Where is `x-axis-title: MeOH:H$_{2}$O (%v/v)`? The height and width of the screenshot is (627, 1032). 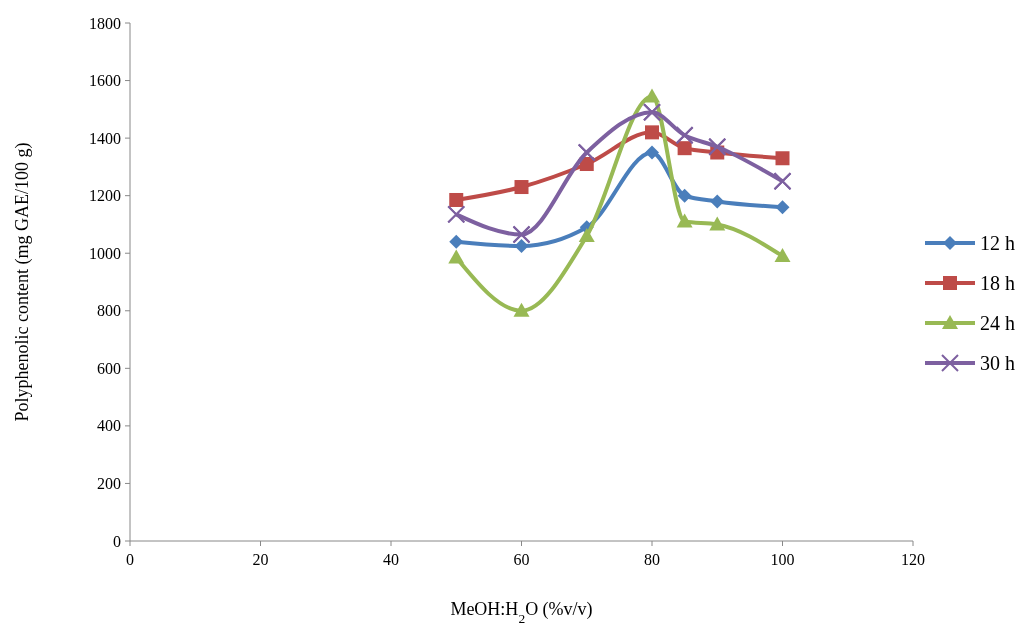 x-axis-title: MeOH:H$_{2}$O (%v/v) is located at coordinates (521, 612).